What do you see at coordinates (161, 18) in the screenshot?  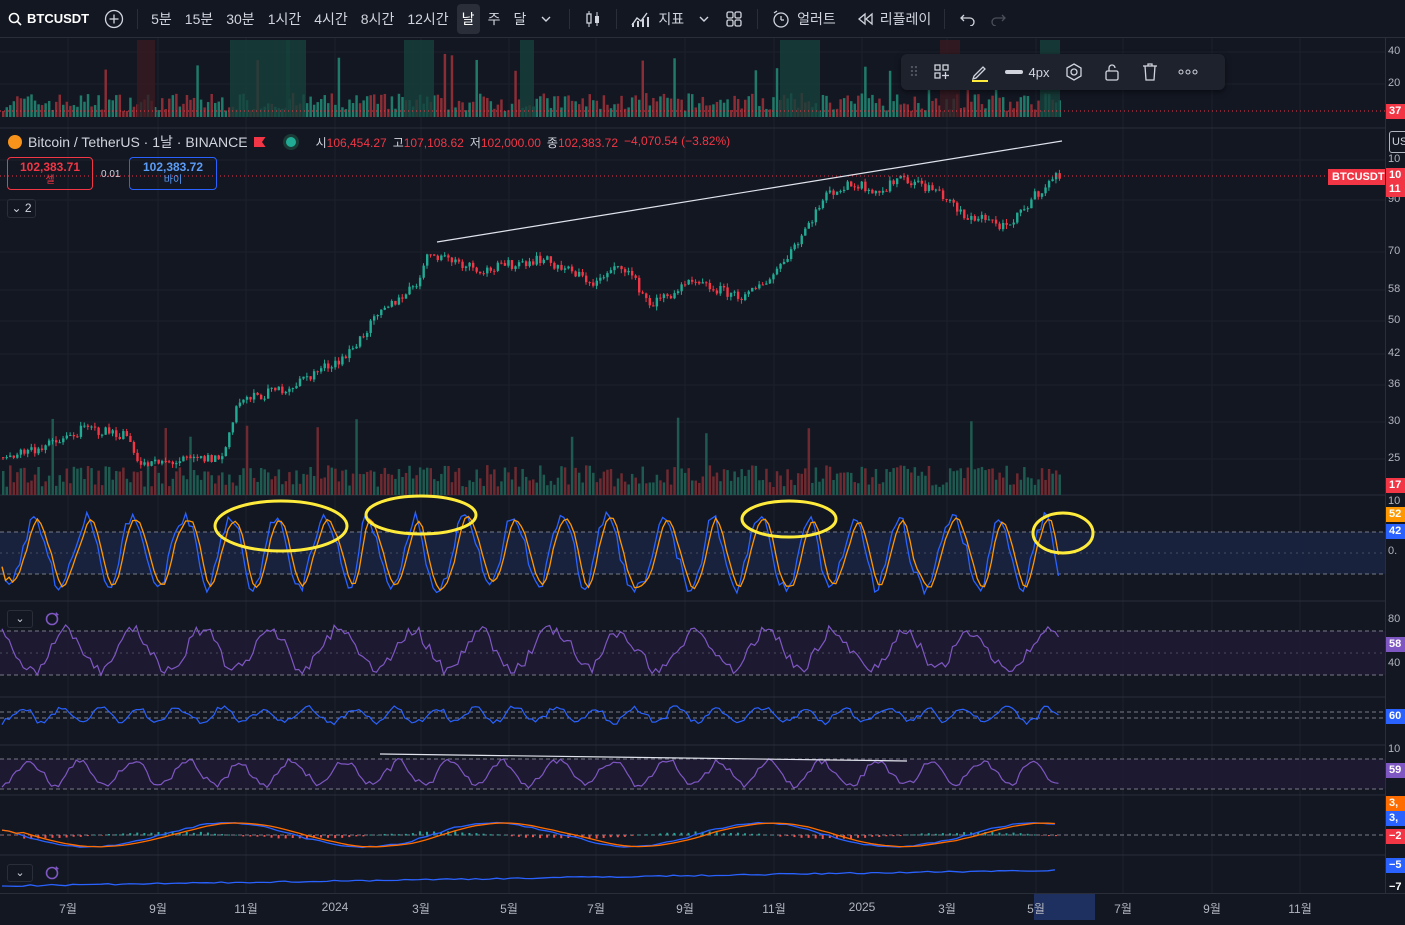 I see `interval-0: 5분` at bounding box center [161, 18].